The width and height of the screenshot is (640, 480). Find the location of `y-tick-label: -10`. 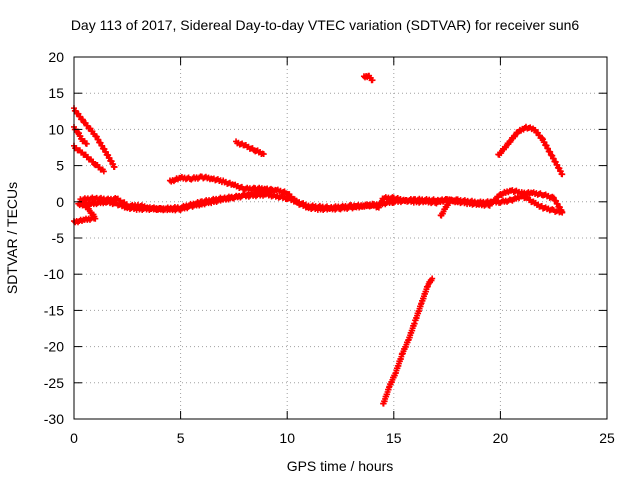

y-tick-label: -10 is located at coordinates (54, 274).